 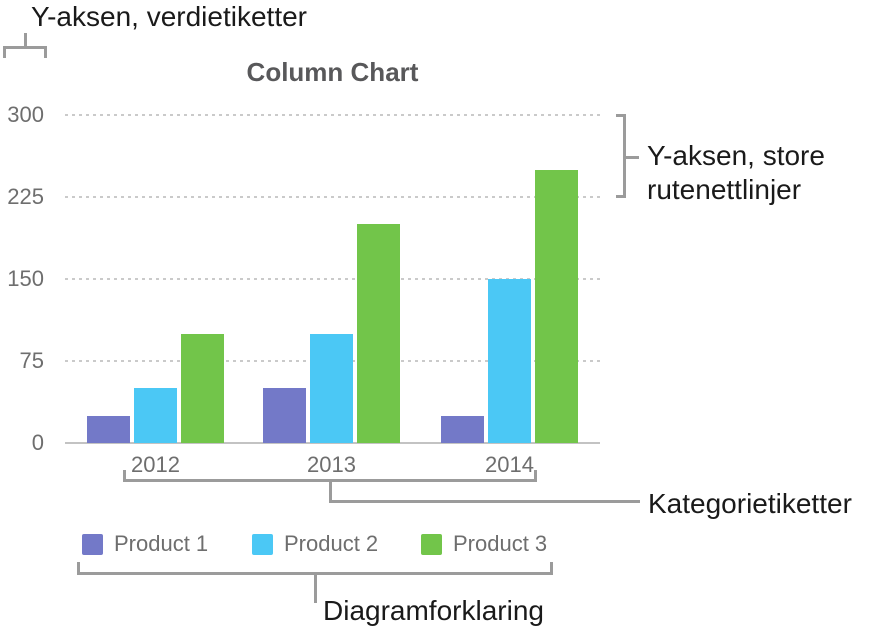 What do you see at coordinates (155, 415) in the screenshot?
I see `bar-product-2-2012` at bounding box center [155, 415].